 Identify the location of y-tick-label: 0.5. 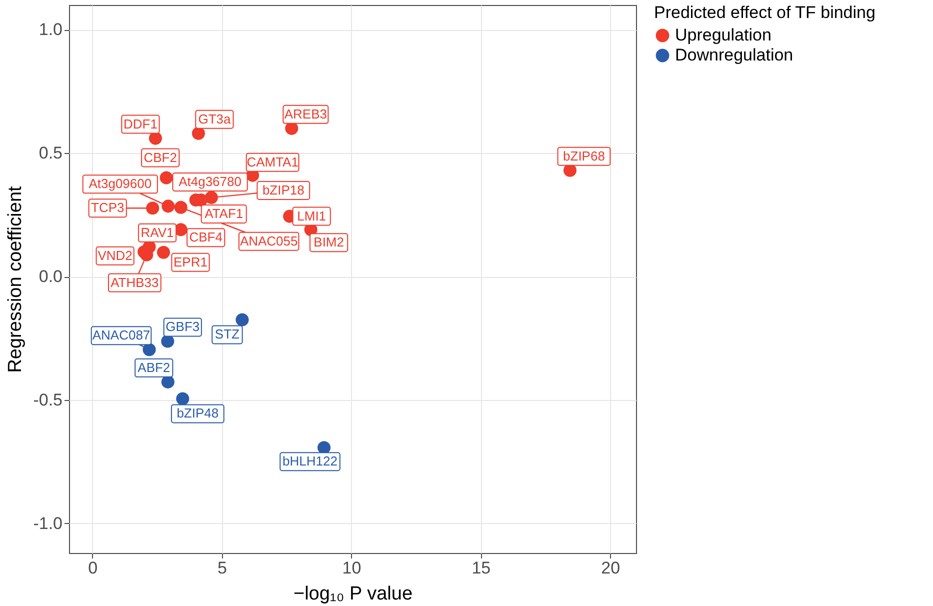
(50, 153).